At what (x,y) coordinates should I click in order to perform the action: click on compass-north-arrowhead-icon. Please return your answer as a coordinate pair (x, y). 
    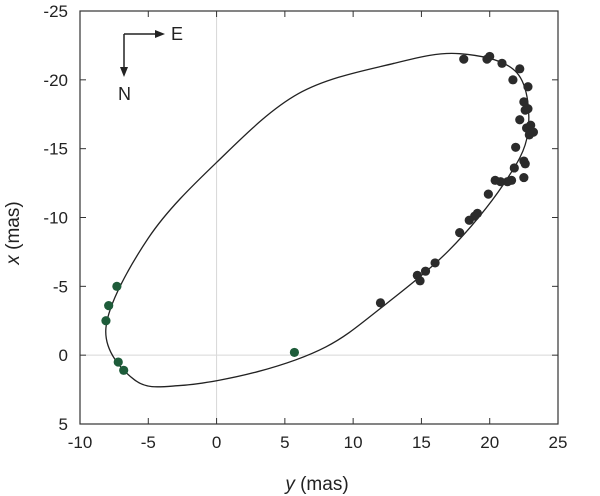
    Looking at the image, I should click on (124, 72).